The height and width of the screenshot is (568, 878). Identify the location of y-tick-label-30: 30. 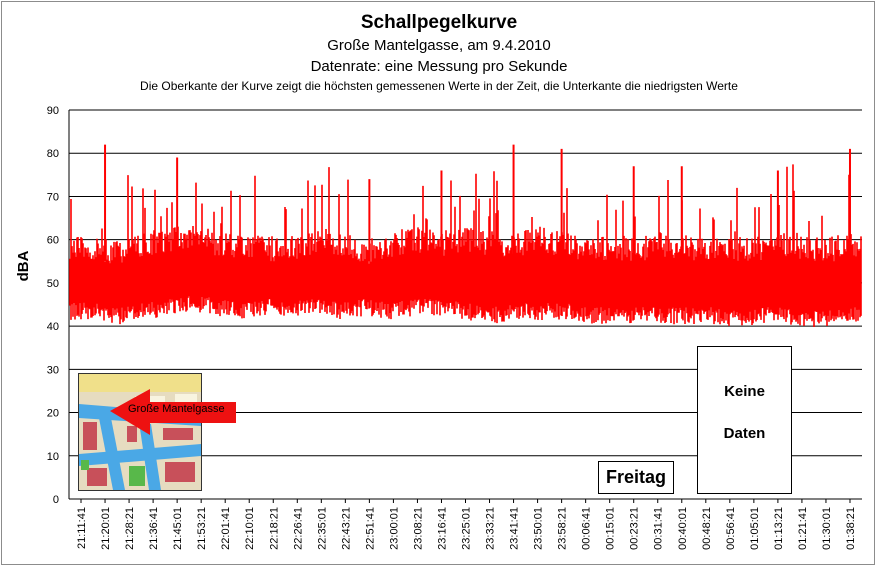
(53, 370).